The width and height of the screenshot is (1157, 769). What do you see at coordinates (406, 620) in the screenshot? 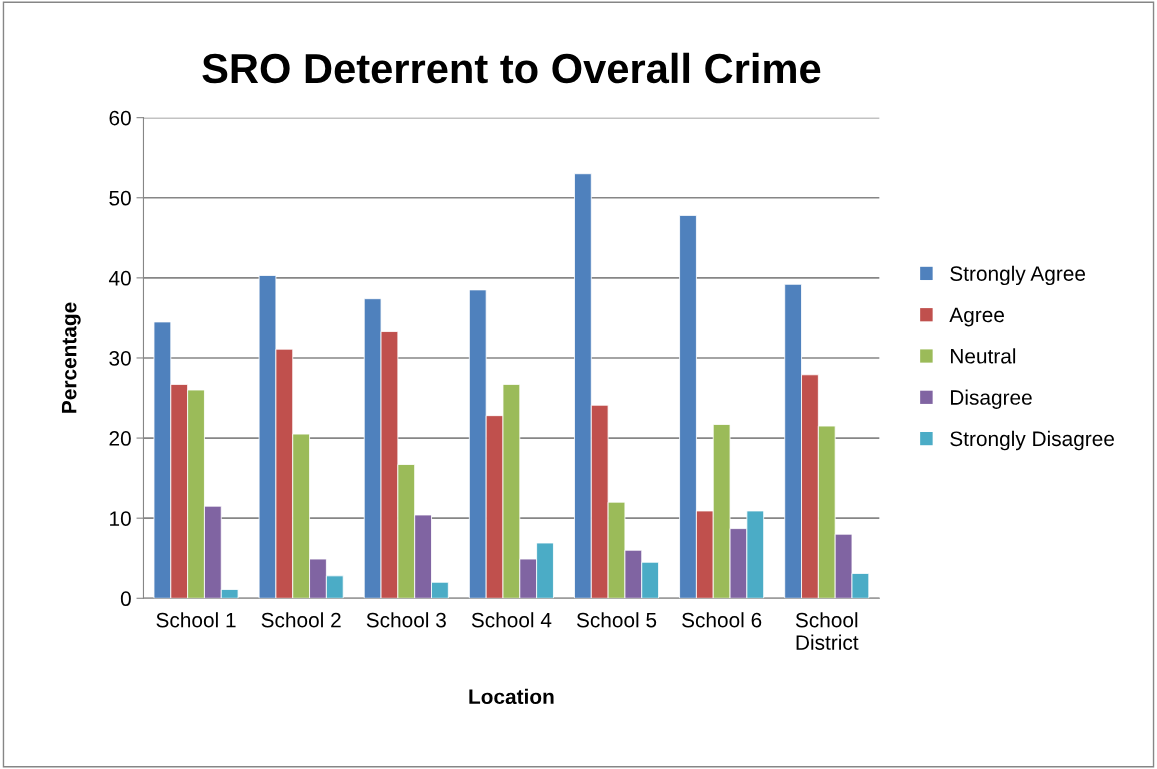
I see `x-tick-label: School 3` at bounding box center [406, 620].